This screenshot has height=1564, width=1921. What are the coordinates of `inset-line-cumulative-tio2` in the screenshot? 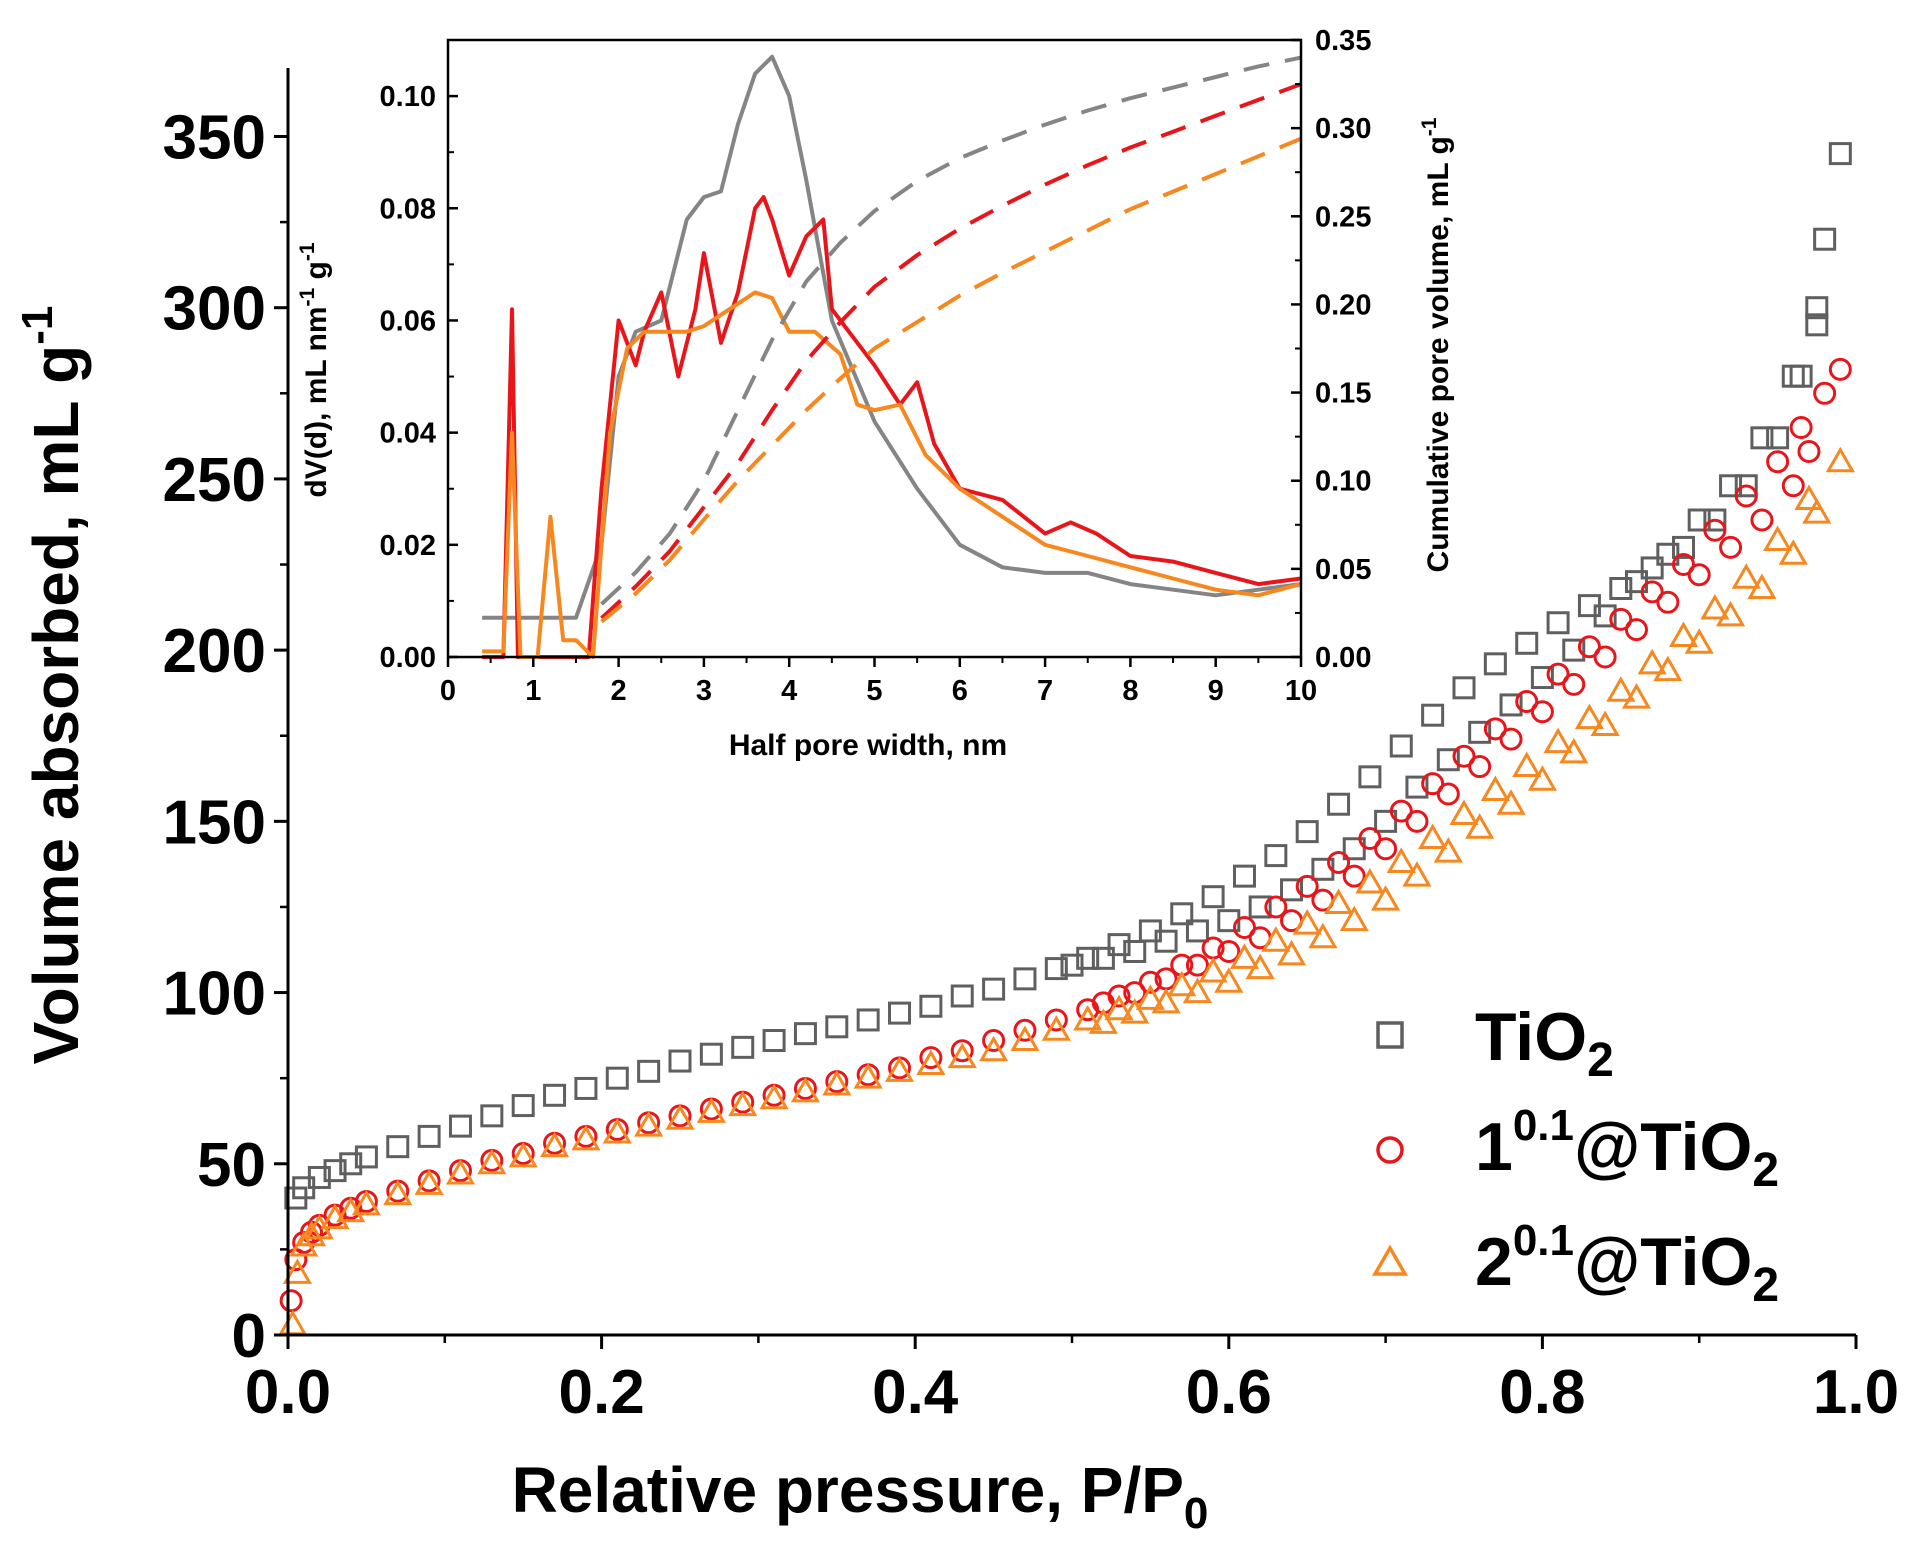 It's located at (951, 330).